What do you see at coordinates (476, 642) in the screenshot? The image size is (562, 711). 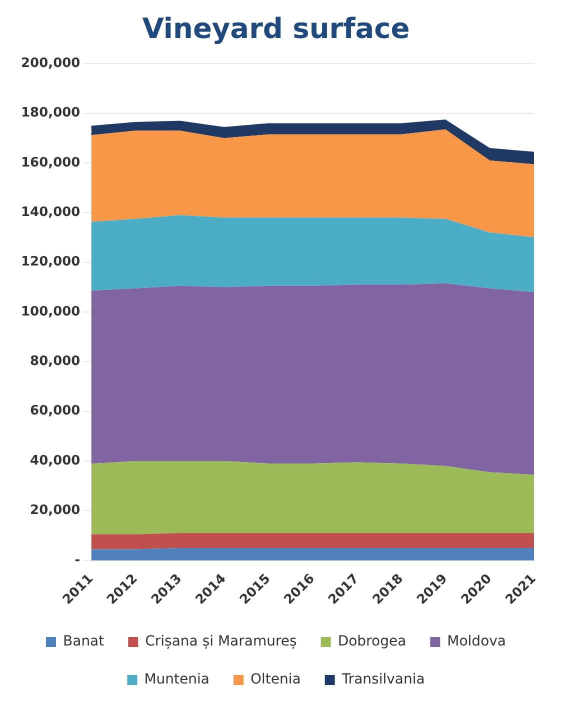 I see `legend-label: Moldova` at bounding box center [476, 642].